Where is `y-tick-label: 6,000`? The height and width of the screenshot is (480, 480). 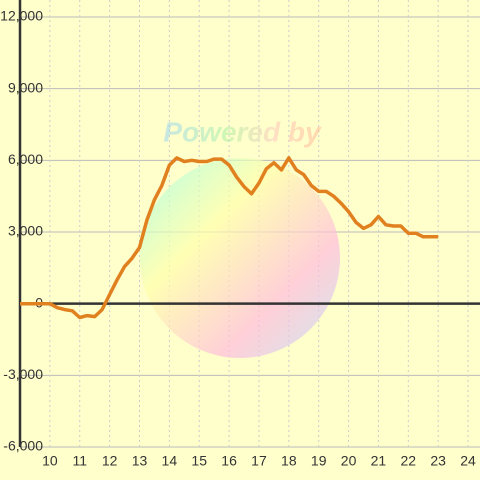 y-tick-label: 6,000 is located at coordinates (25, 159).